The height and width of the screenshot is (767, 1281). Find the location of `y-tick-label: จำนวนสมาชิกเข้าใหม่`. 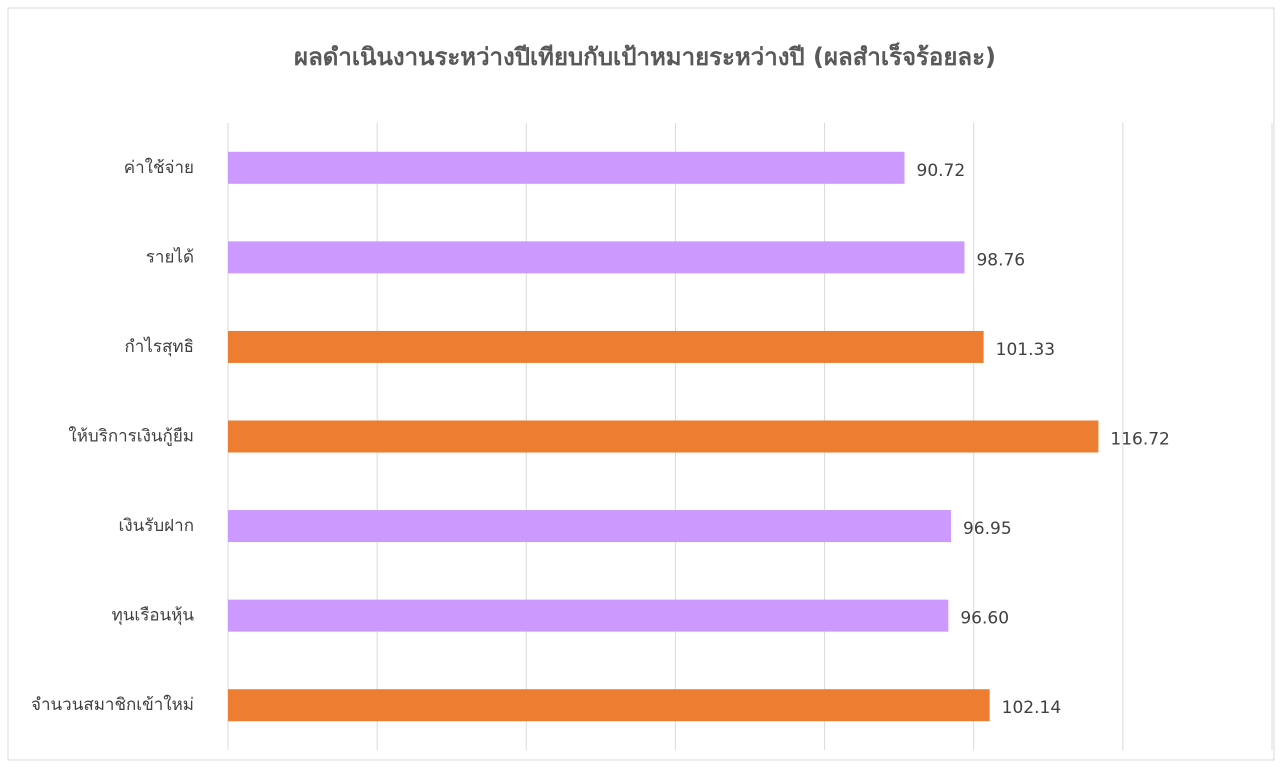

y-tick-label: จำนวนสมาชิกเข้าใหม่ is located at coordinates (112, 704).